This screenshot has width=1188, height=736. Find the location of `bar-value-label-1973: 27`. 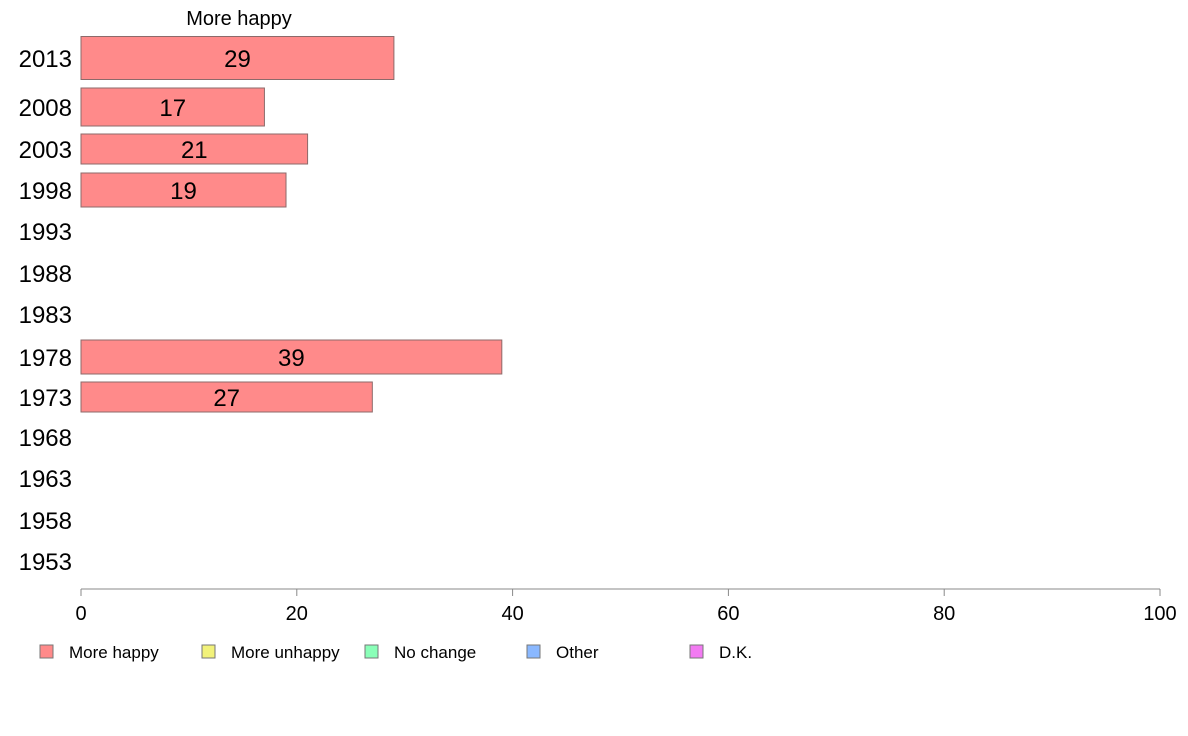

bar-value-label-1973: 27 is located at coordinates (226, 398).